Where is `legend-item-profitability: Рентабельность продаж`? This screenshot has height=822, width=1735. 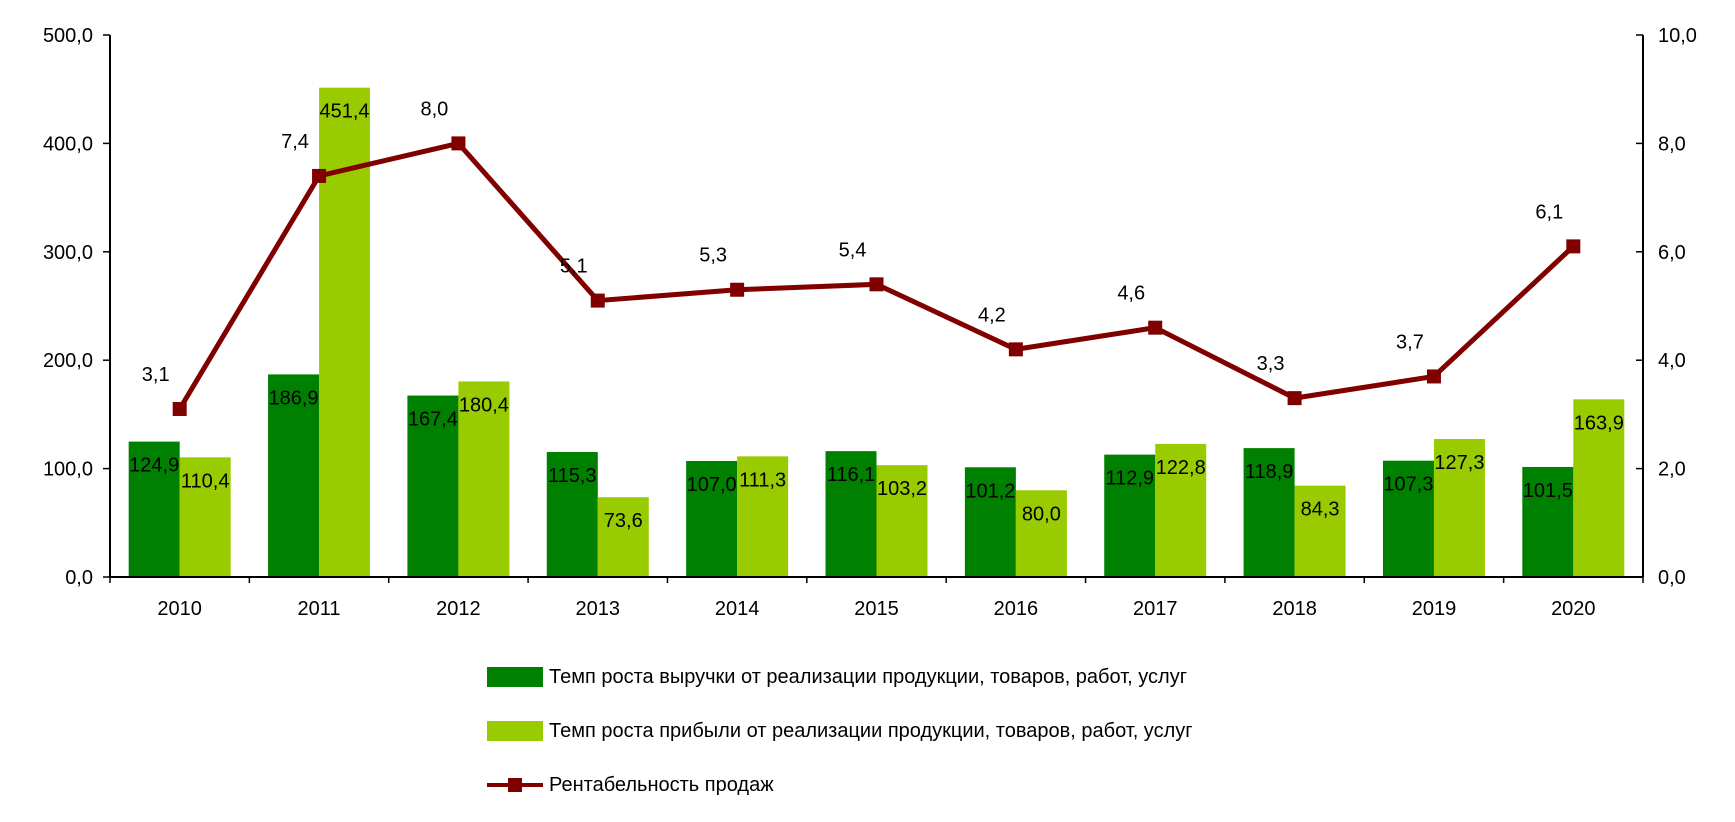
legend-item-profitability: Рентабельность продаж is located at coordinates (840, 785).